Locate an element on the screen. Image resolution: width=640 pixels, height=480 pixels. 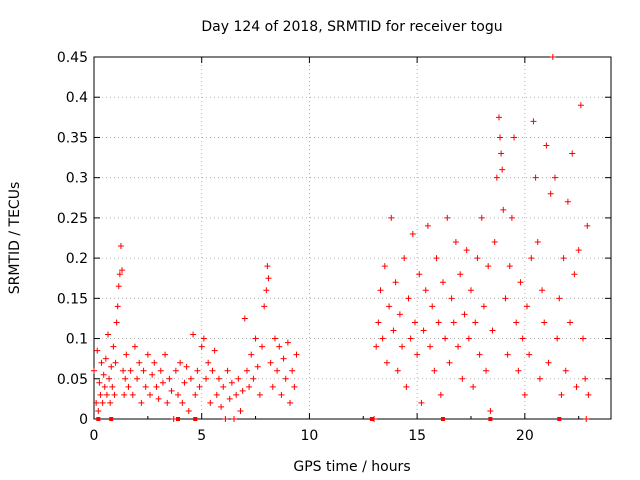
y-tick-label: 0.15 is located at coordinates (72, 299).